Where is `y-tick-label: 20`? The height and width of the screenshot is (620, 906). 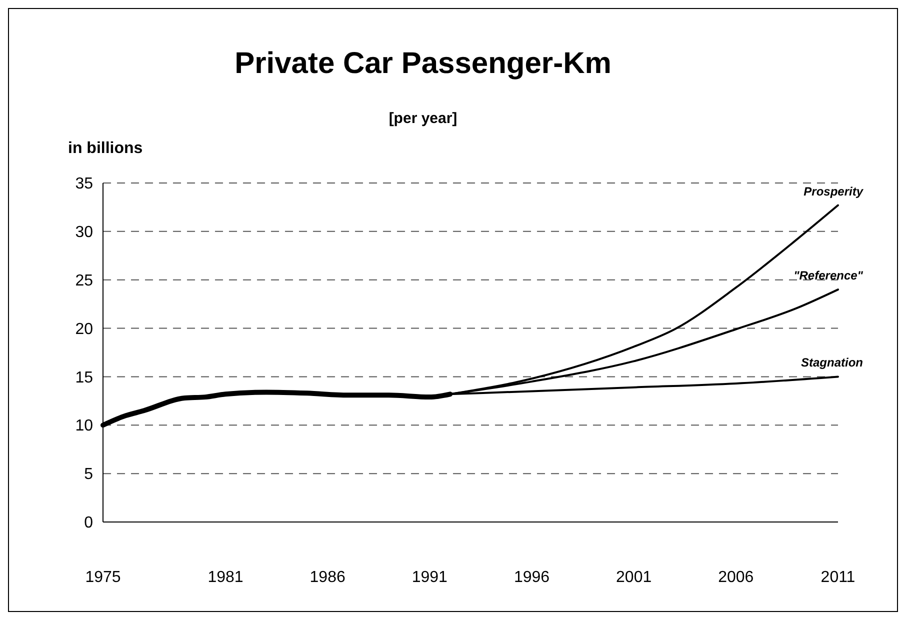 y-tick-label: 20 is located at coordinates (84, 329).